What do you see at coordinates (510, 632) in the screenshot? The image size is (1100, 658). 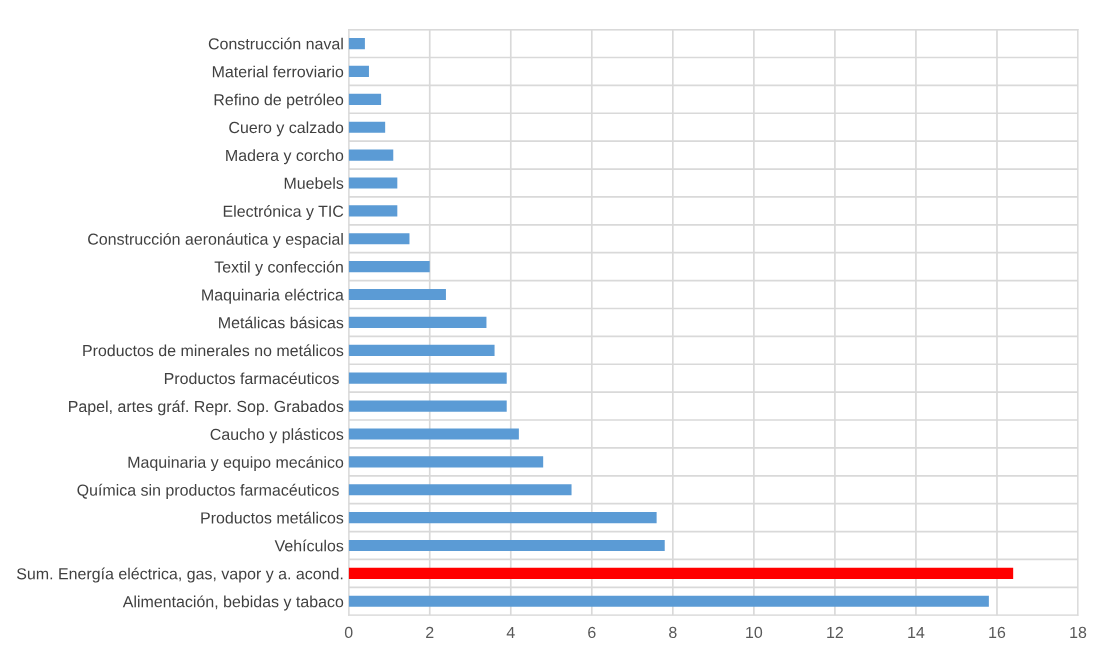 I see `x-tick-label: 4` at bounding box center [510, 632].